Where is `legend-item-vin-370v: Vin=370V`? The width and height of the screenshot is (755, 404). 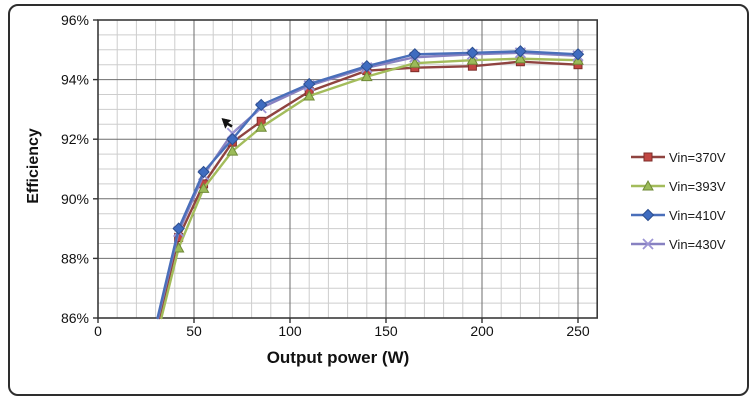
legend-item-vin-370v: Vin=370V is located at coordinates (678, 157).